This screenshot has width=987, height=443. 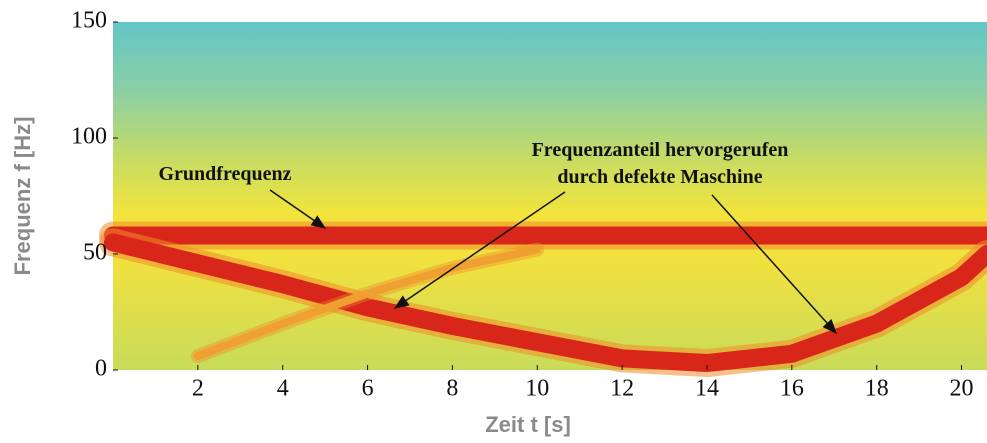 What do you see at coordinates (22, 196) in the screenshot?
I see `y-axis-label: Frequenz f [Hz]` at bounding box center [22, 196].